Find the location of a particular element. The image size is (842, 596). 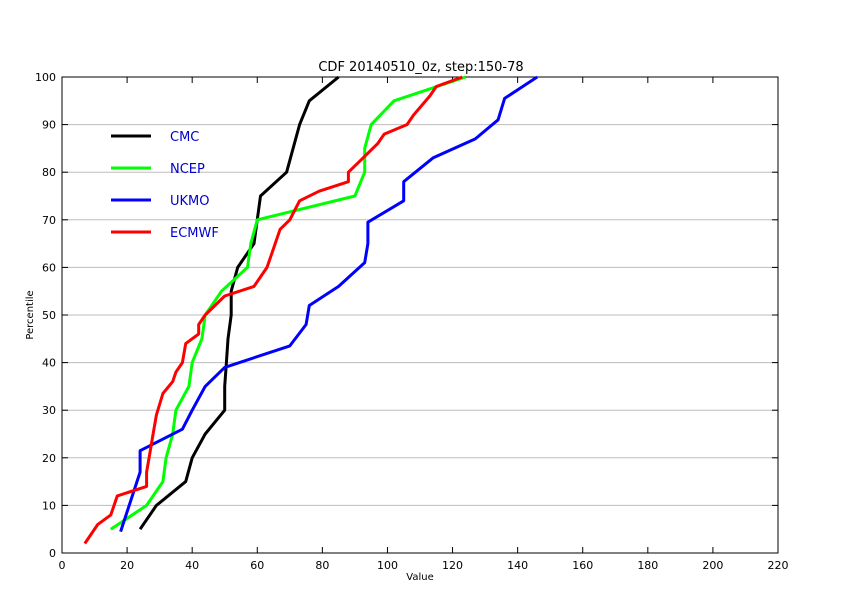

x-tick-label: 100 is located at coordinates (387, 565).